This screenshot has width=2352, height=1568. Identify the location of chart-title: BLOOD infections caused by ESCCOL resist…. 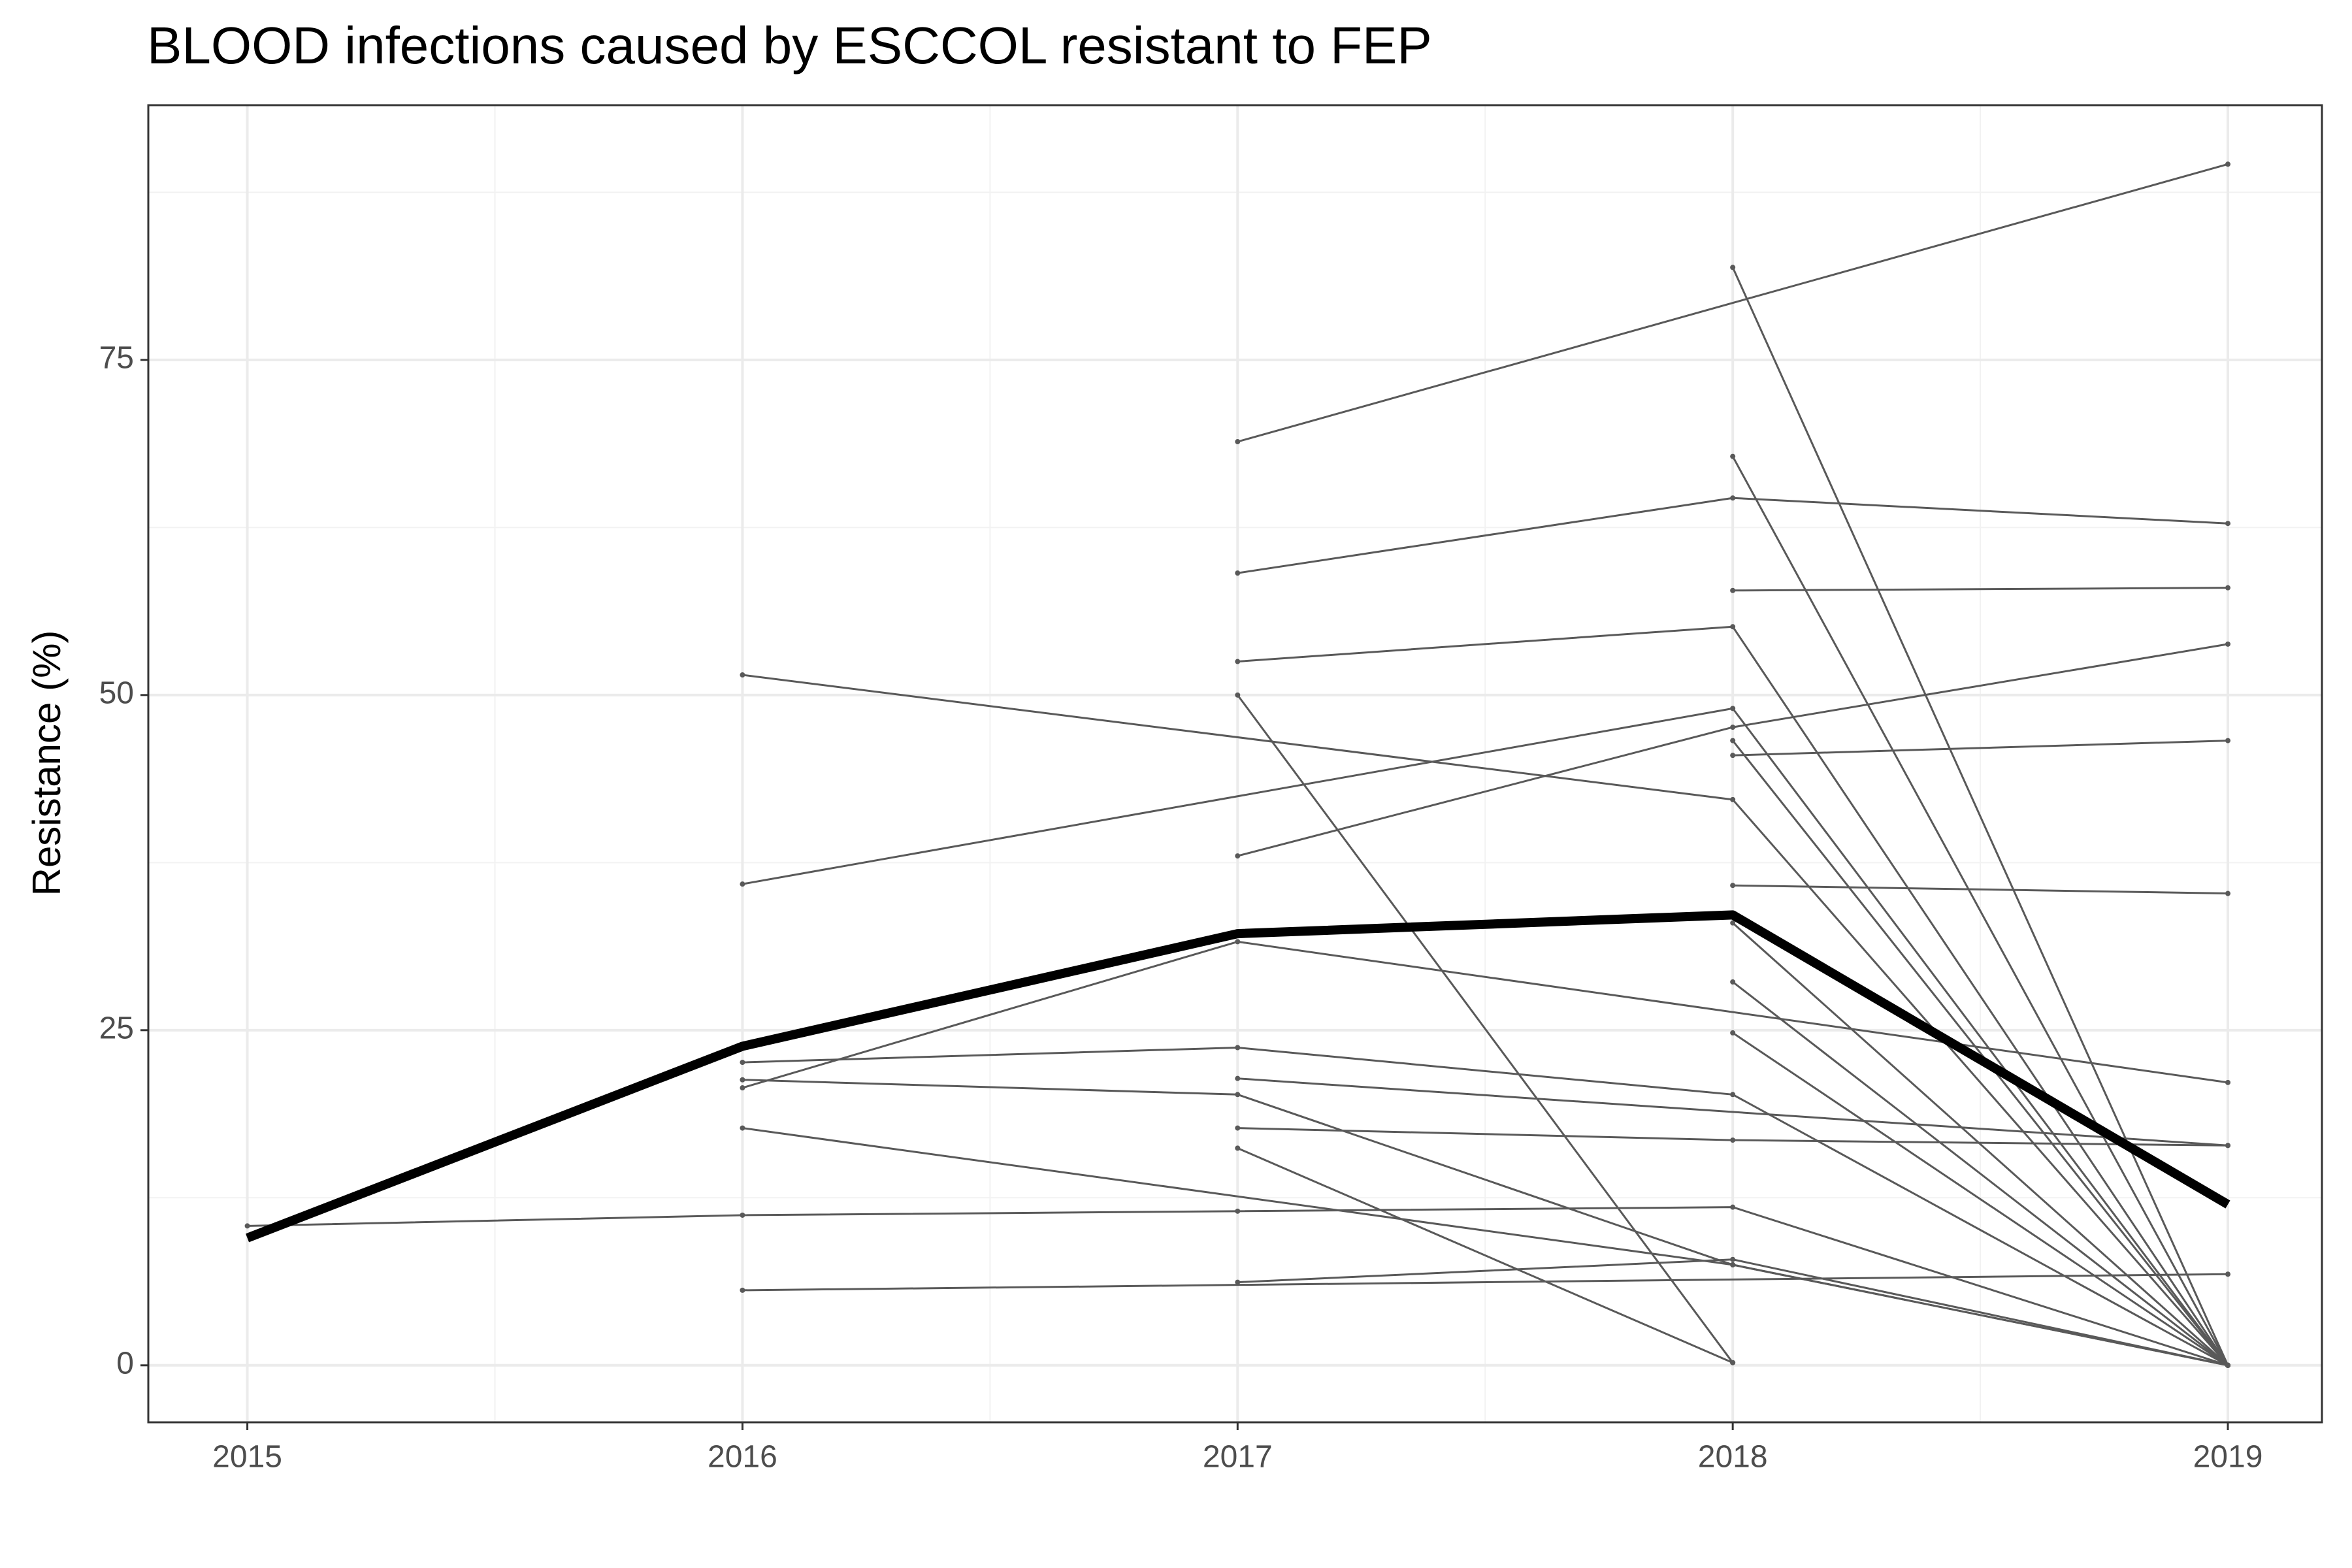
(789, 45).